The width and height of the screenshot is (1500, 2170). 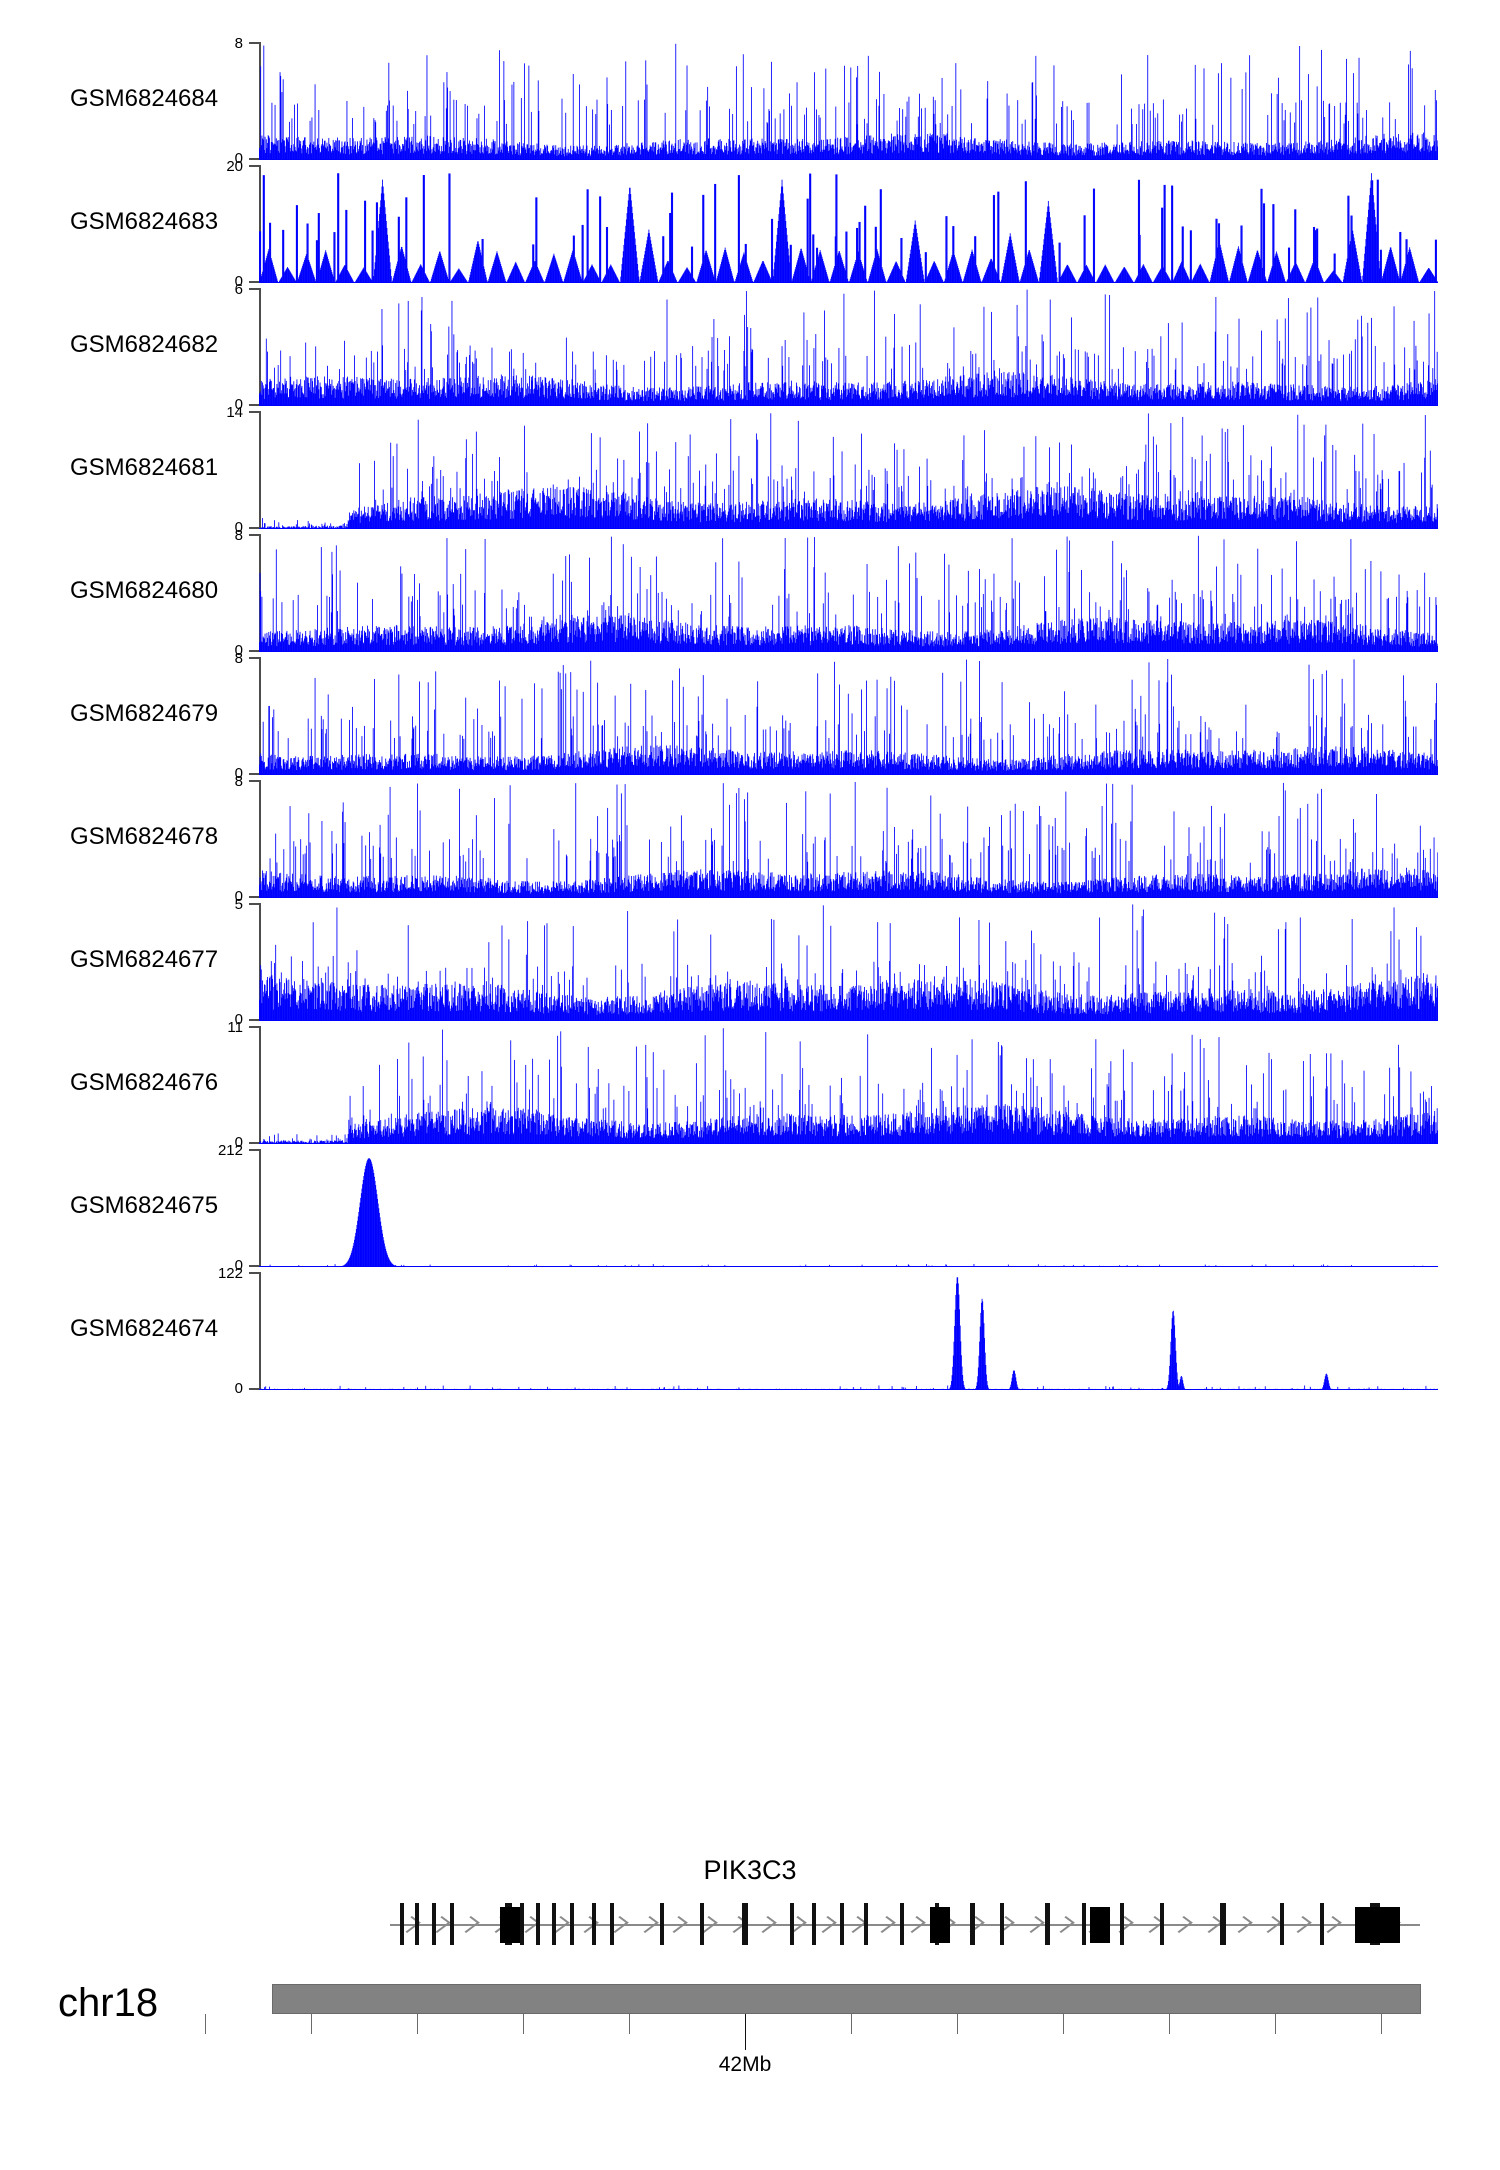 I want to click on track-label-GSM6824674: GSM6824674, so click(x=144, y=1328).